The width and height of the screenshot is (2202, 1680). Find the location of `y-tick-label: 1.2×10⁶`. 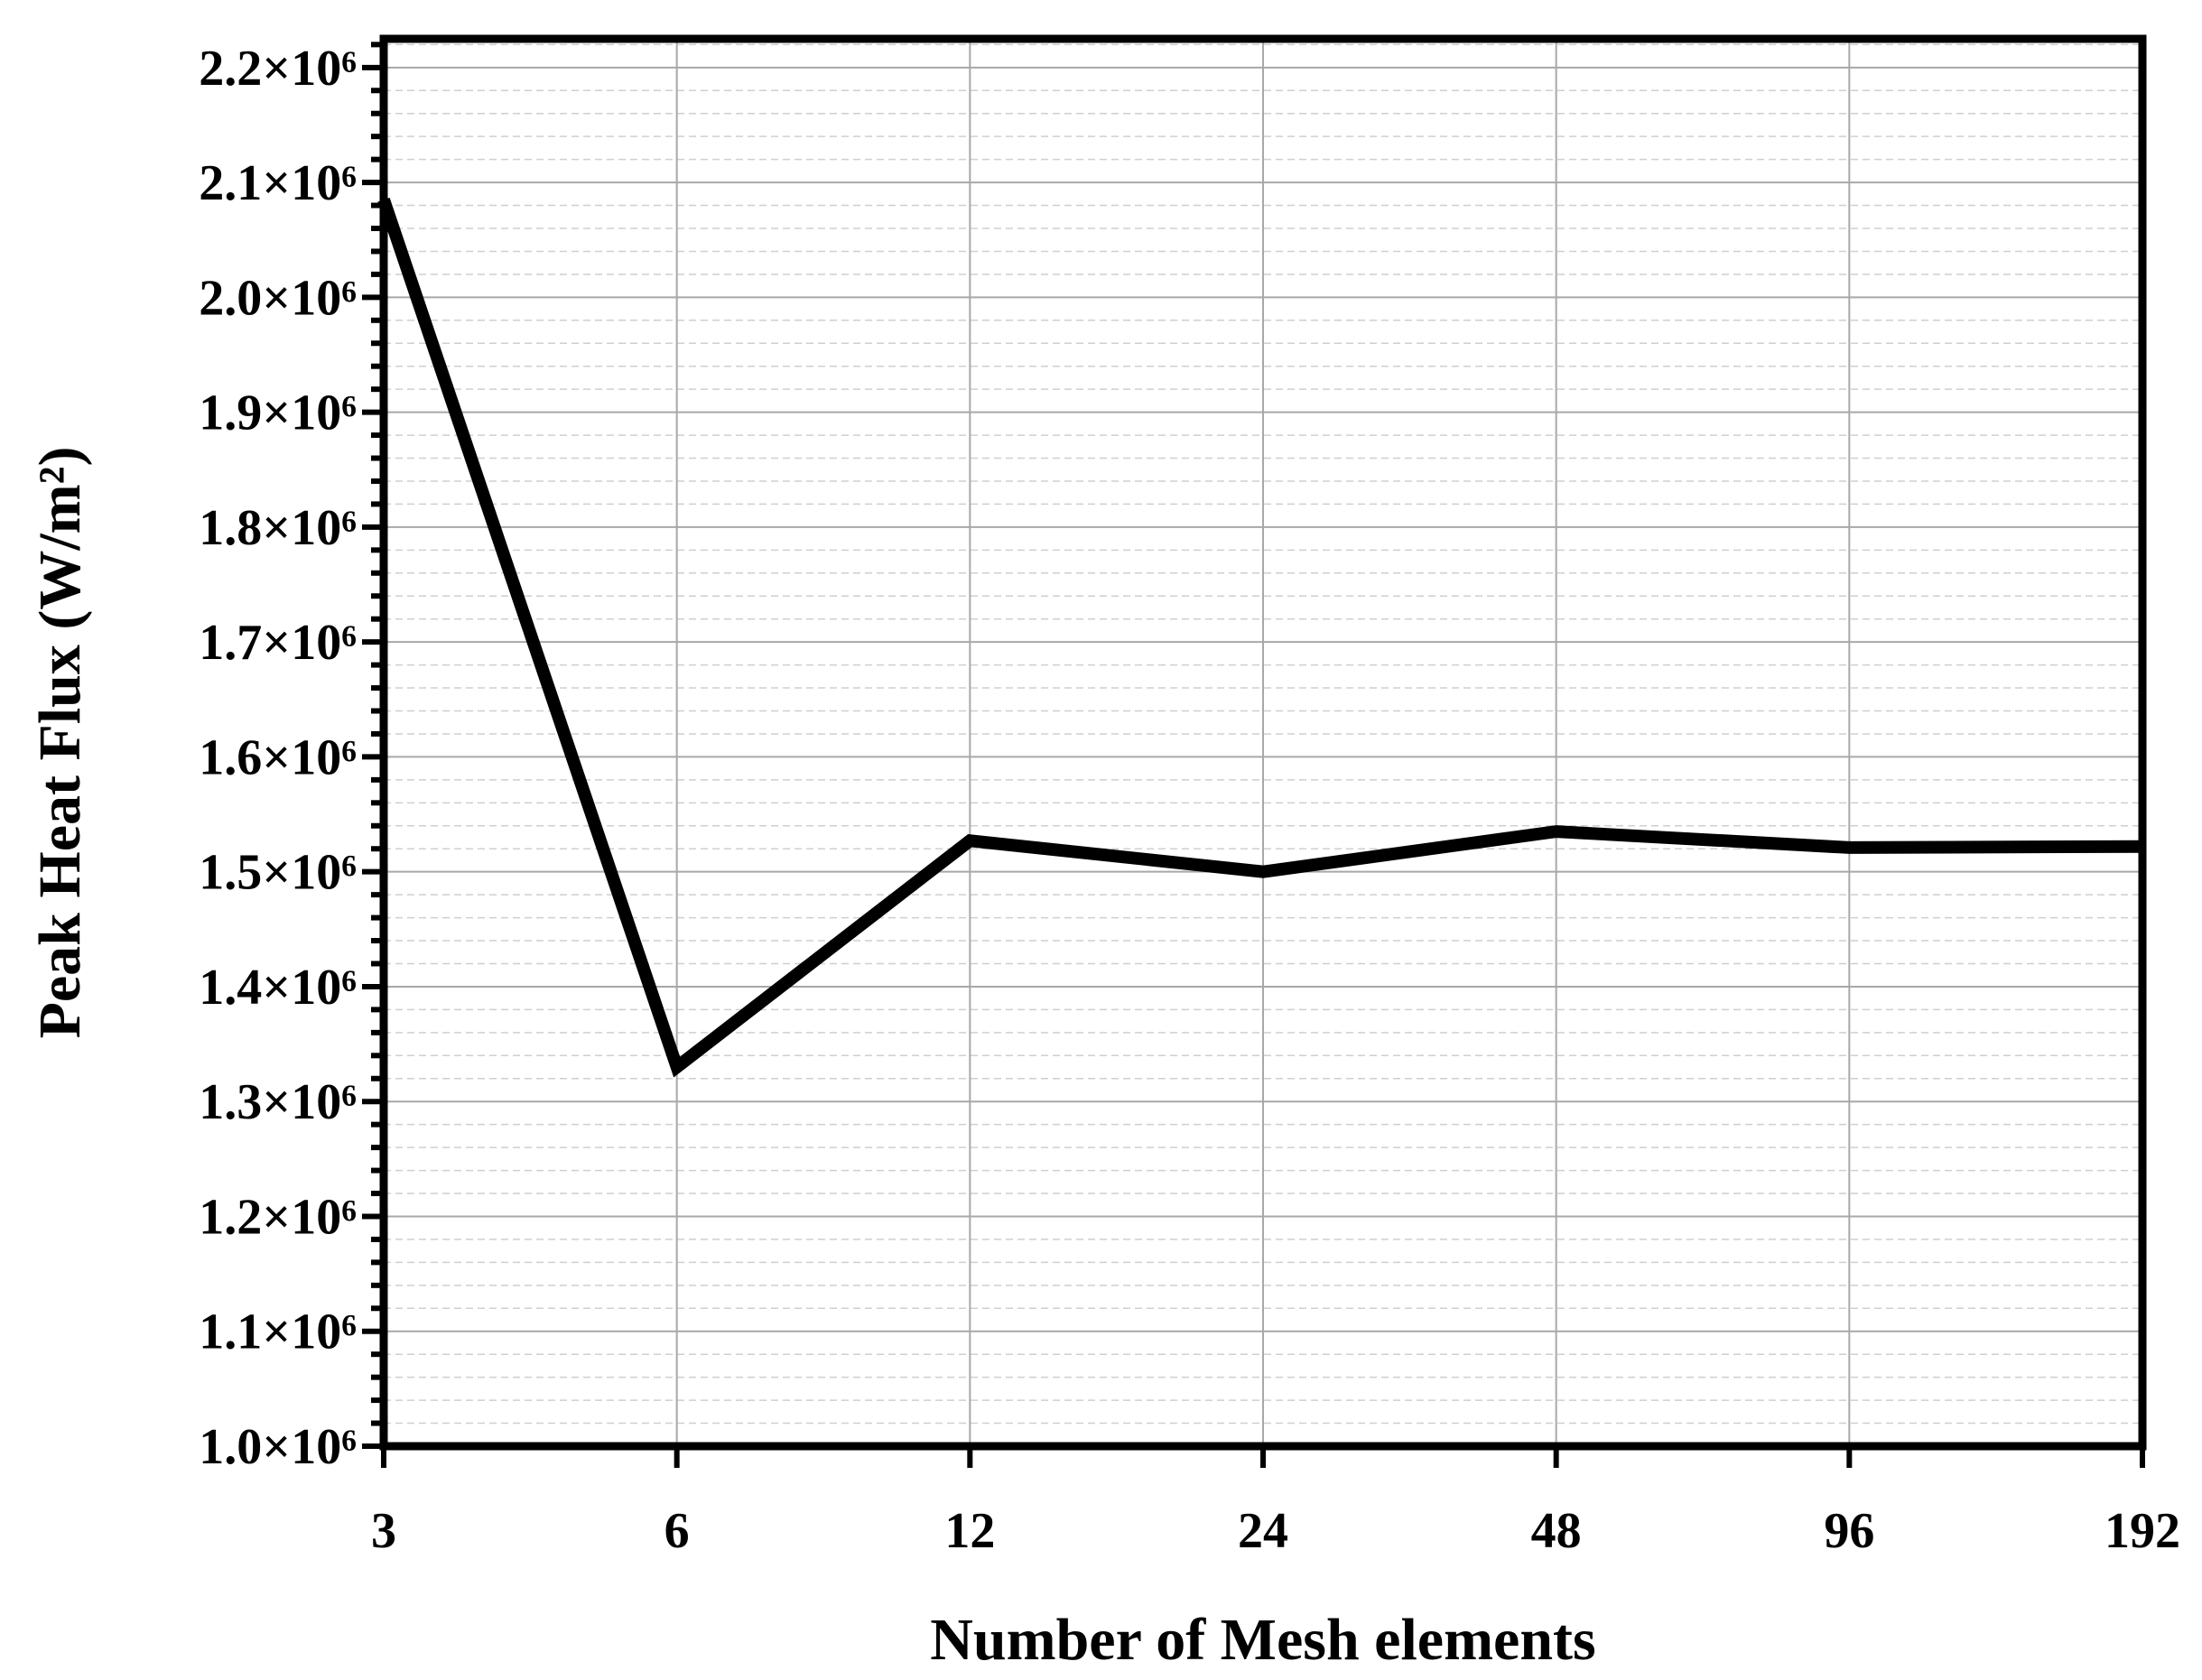

y-tick-label: 1.2×10⁶ is located at coordinates (278, 1217).